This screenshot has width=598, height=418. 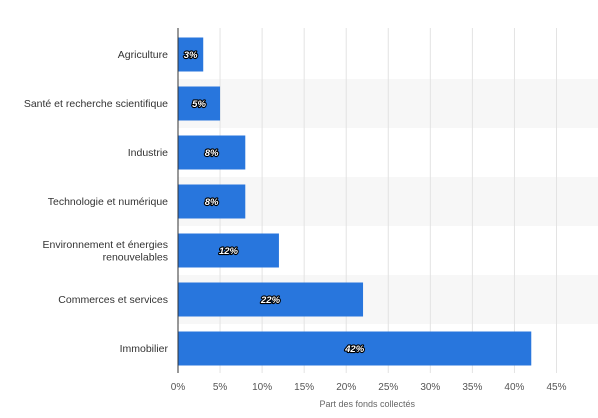 What do you see at coordinates (96, 104) in the screenshot?
I see `category-label: Santé et recherche scientifique` at bounding box center [96, 104].